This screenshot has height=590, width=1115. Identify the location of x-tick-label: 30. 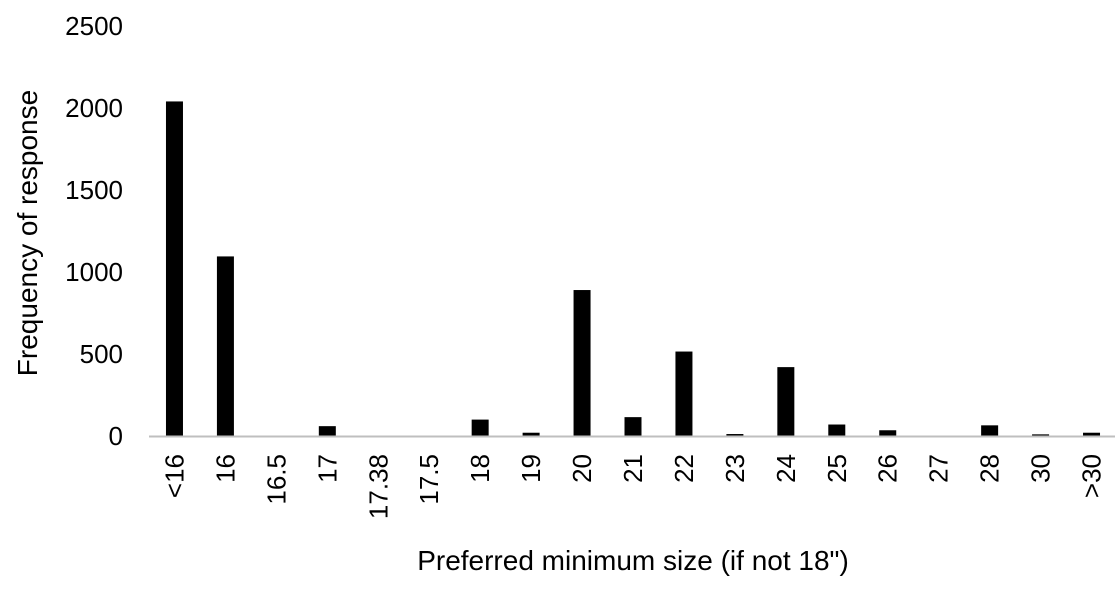
(1041, 468).